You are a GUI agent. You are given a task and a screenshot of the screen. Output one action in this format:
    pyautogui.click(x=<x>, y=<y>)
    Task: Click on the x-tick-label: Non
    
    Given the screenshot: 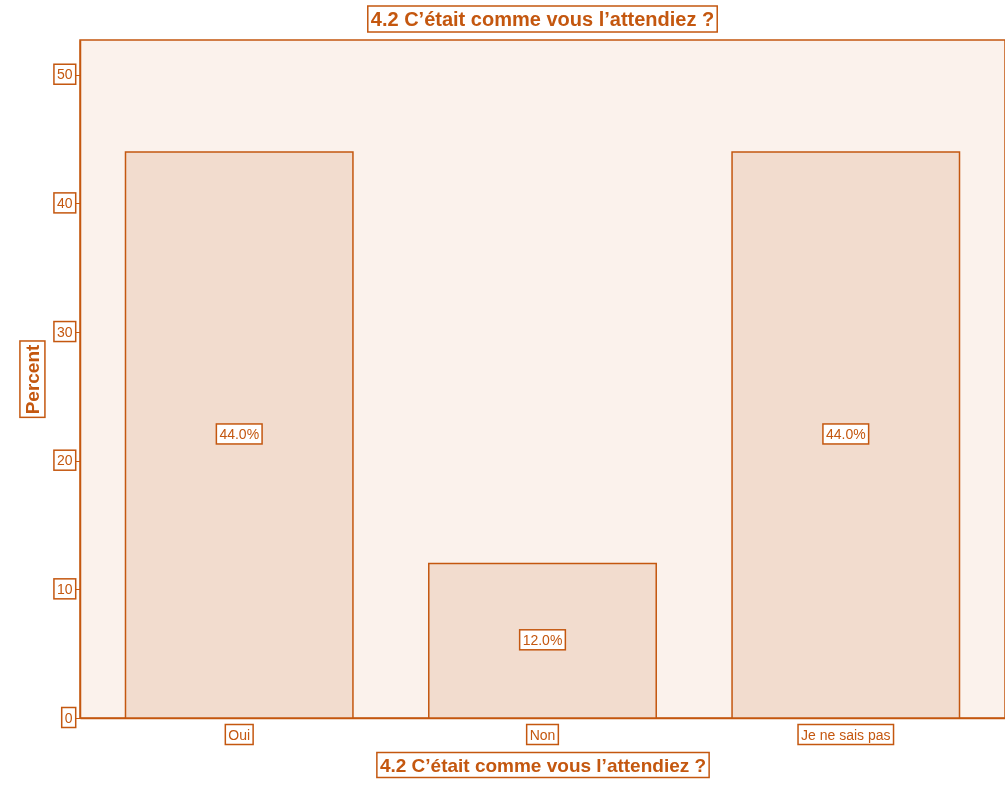 What is the action you would take?
    pyautogui.click(x=542, y=734)
    